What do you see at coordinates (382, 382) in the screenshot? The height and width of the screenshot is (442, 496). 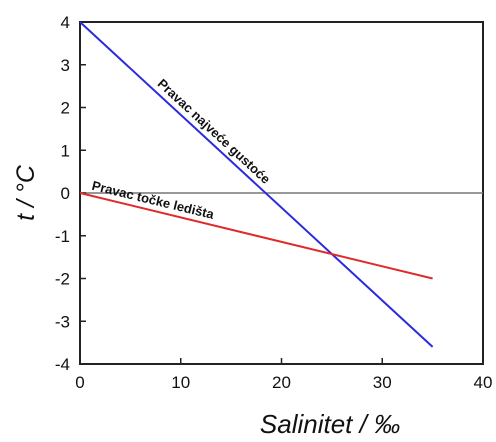 I see `x-tick-label: 30` at bounding box center [382, 382].